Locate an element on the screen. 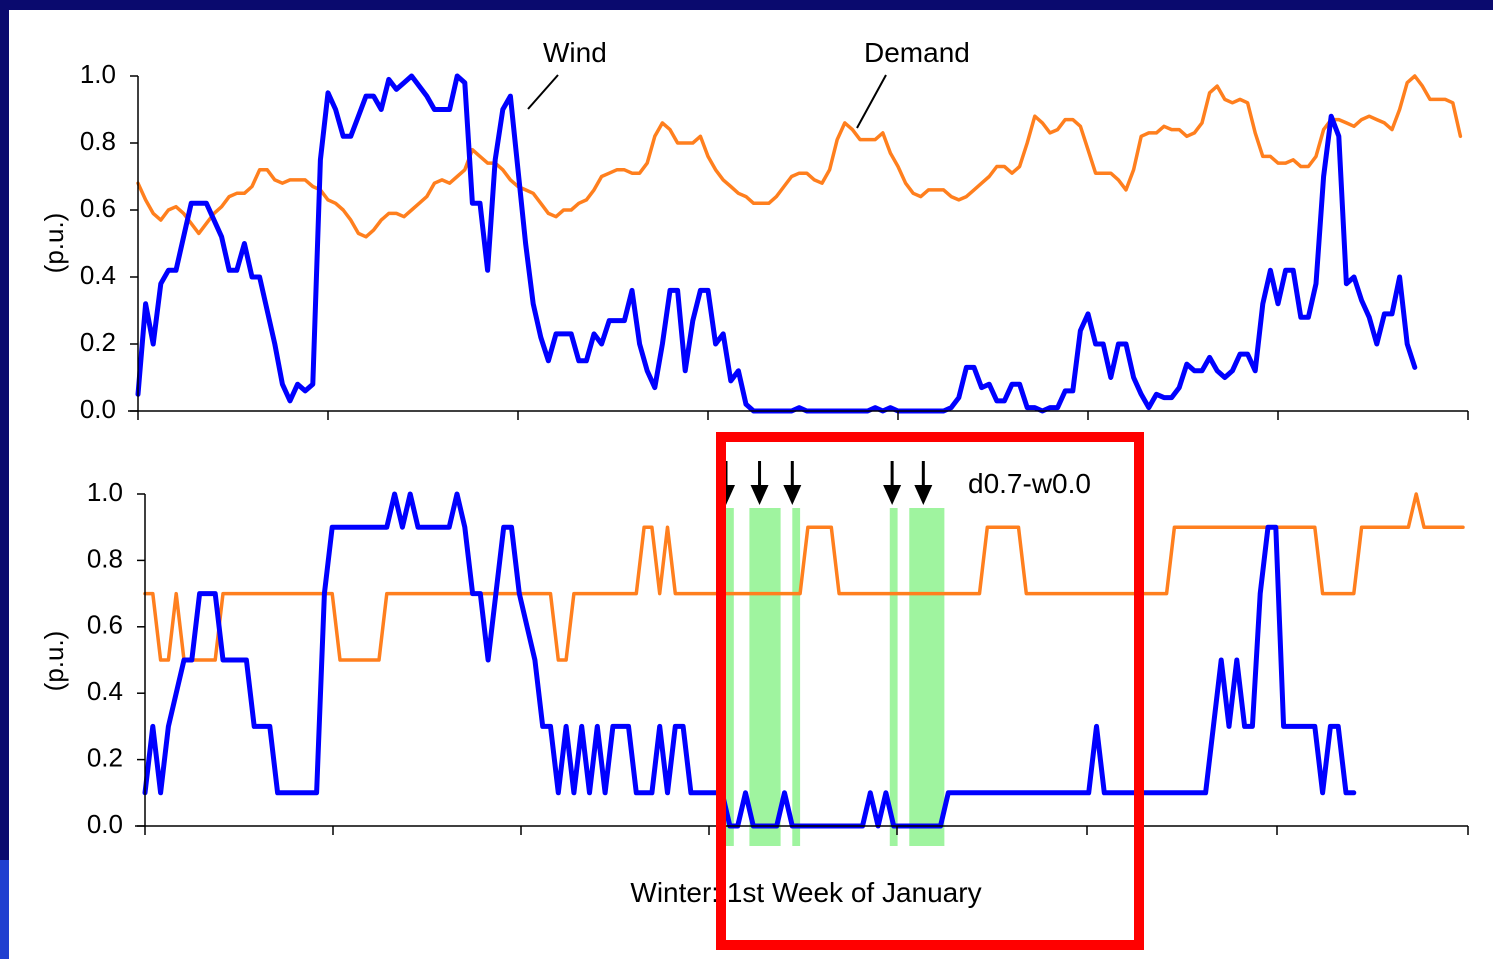 Image resolution: width=1493 pixels, height=959 pixels. top-y-tick-label: 0.6 is located at coordinates (98, 208).